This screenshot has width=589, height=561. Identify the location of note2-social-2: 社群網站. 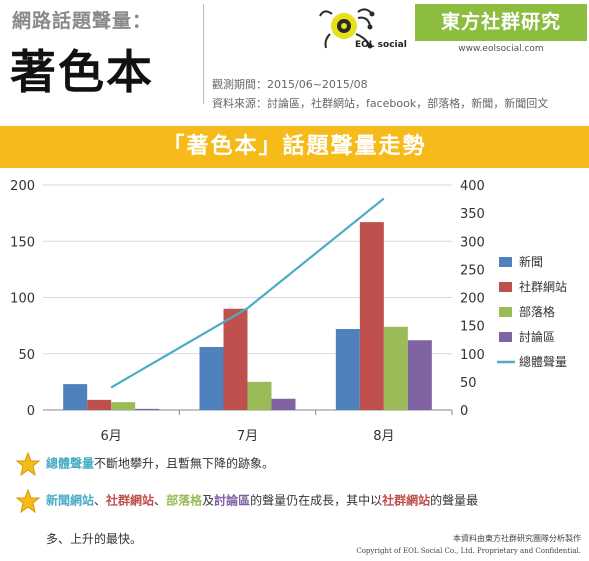
(406, 500).